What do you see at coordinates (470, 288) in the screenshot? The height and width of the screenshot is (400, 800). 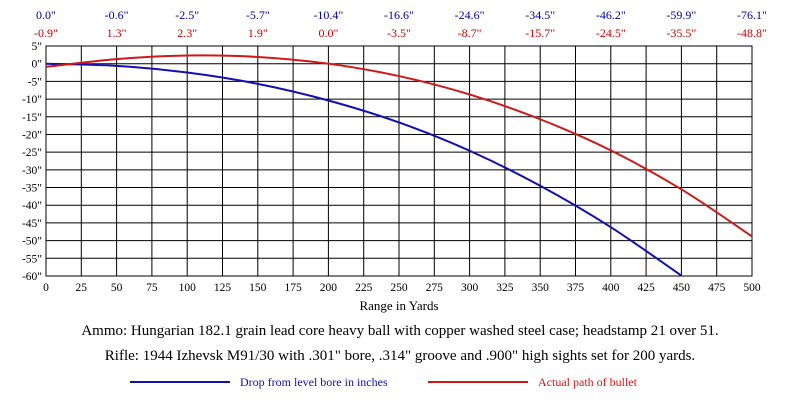 I see `x-tick-label: 300` at bounding box center [470, 288].